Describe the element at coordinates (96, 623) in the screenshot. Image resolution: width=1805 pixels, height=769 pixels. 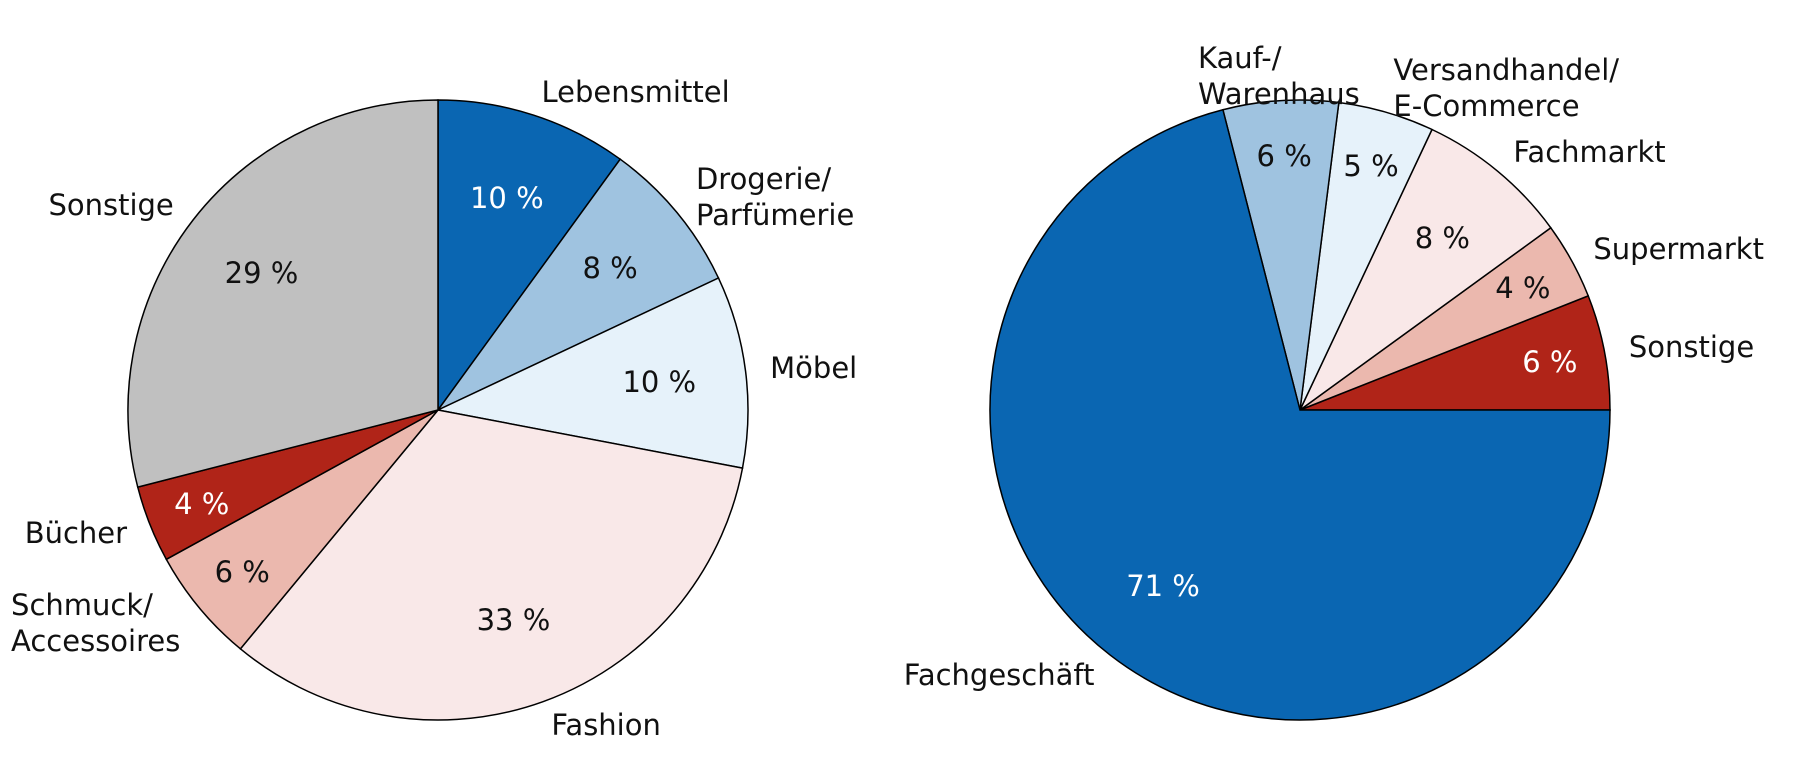
I see `category-label: Schmuck/ Accessoires` at that location.